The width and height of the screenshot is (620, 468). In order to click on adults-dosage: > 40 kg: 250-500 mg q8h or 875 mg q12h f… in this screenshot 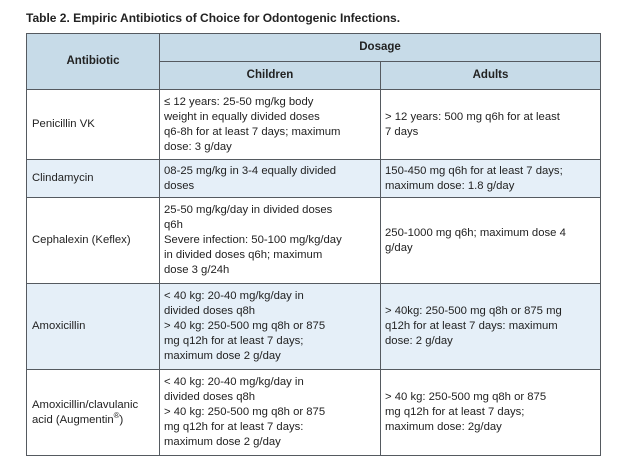, I will do `click(490, 412)`.